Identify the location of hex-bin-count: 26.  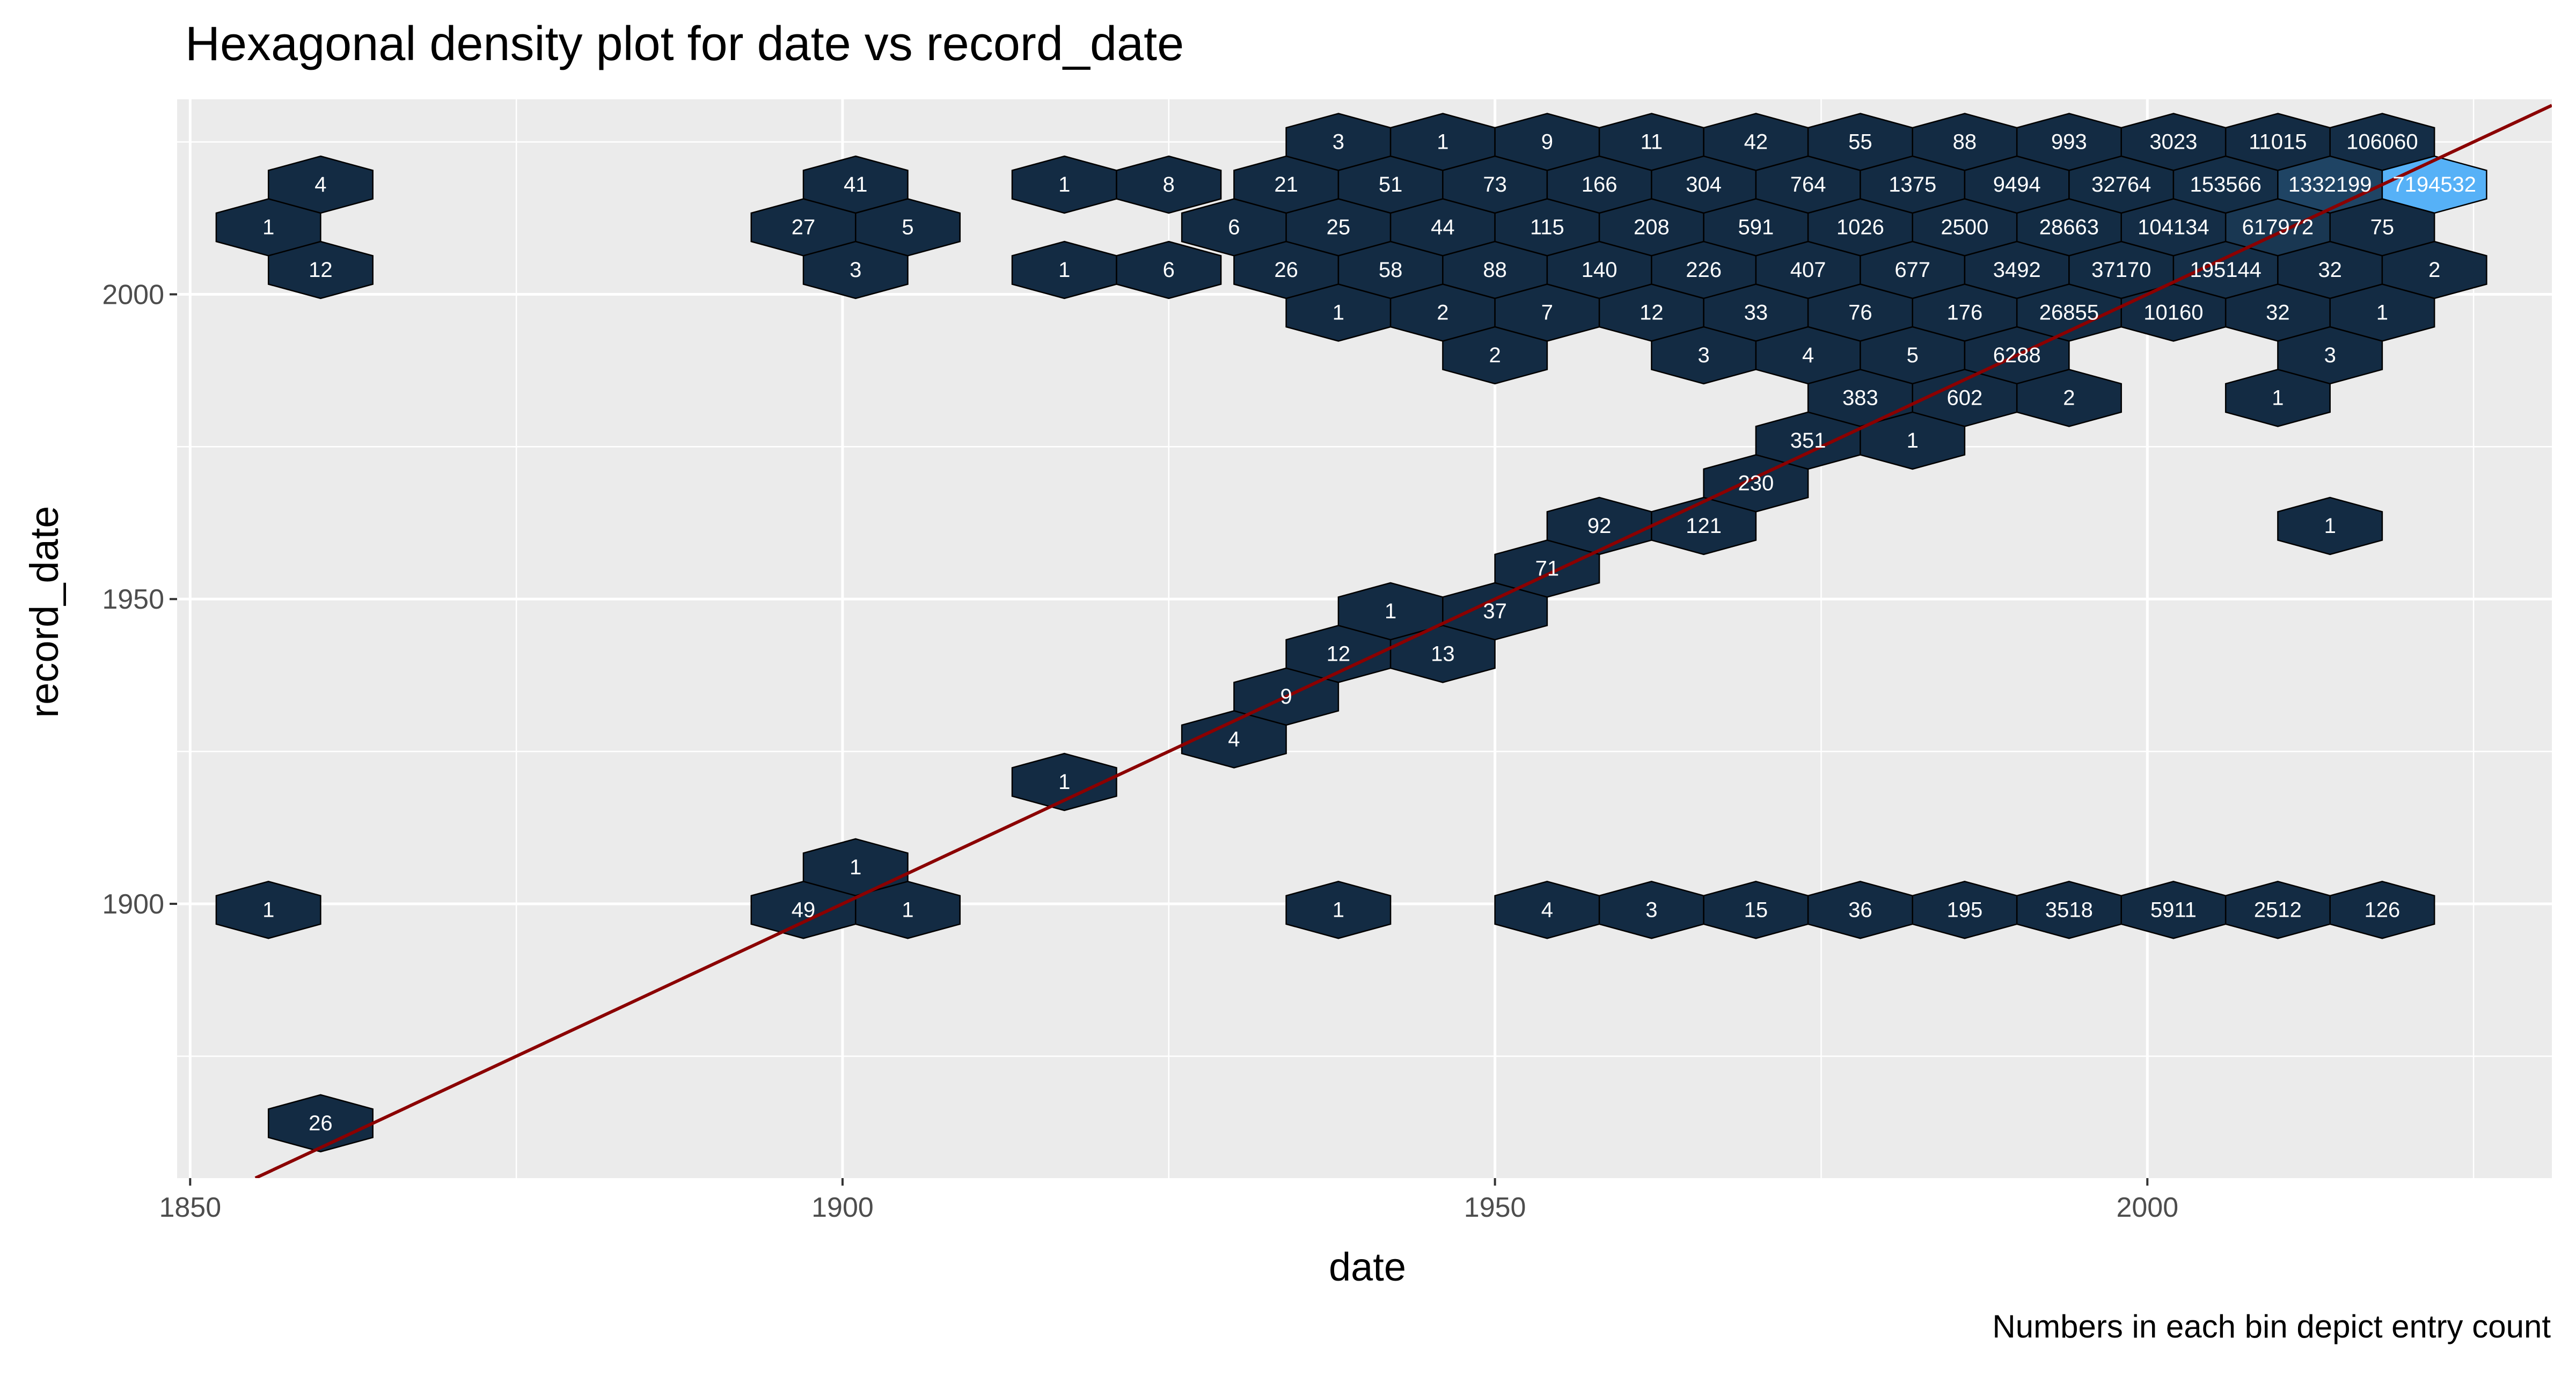
(321, 1123).